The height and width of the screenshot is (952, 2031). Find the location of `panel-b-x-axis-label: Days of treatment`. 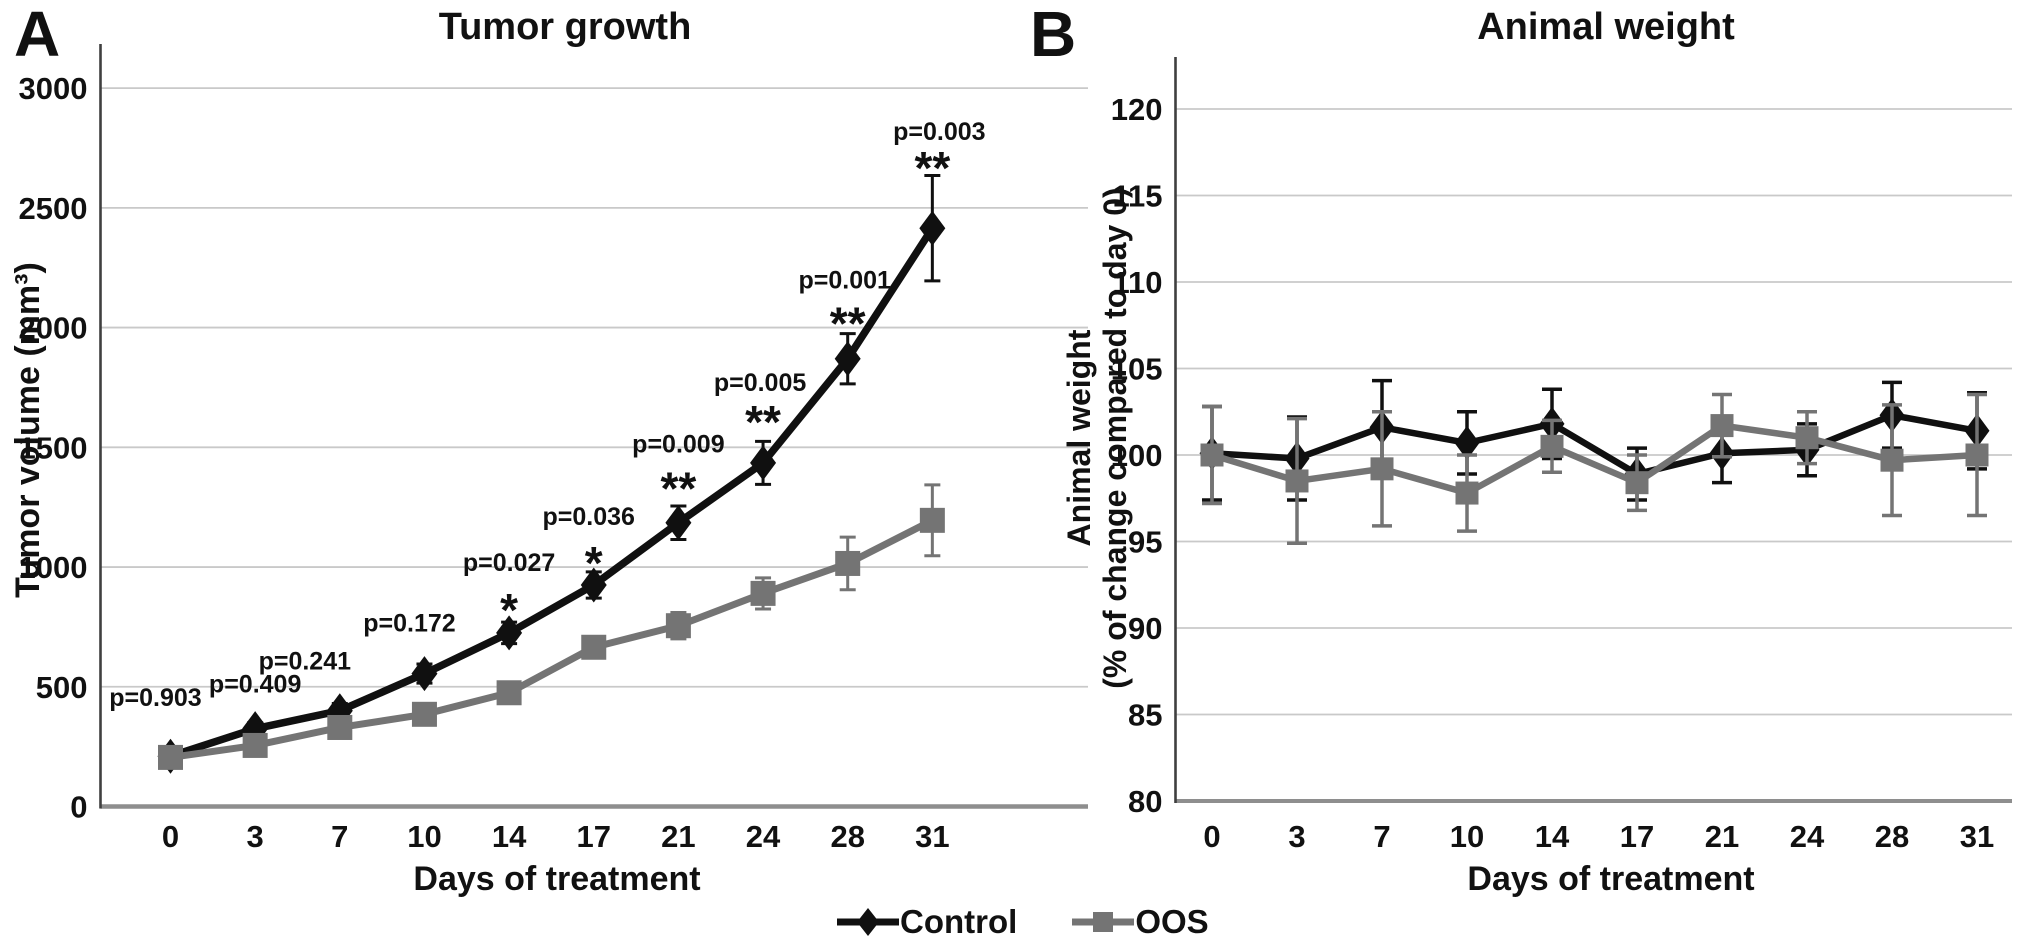

panel-b-x-axis-label: Days of treatment is located at coordinates (1611, 879).